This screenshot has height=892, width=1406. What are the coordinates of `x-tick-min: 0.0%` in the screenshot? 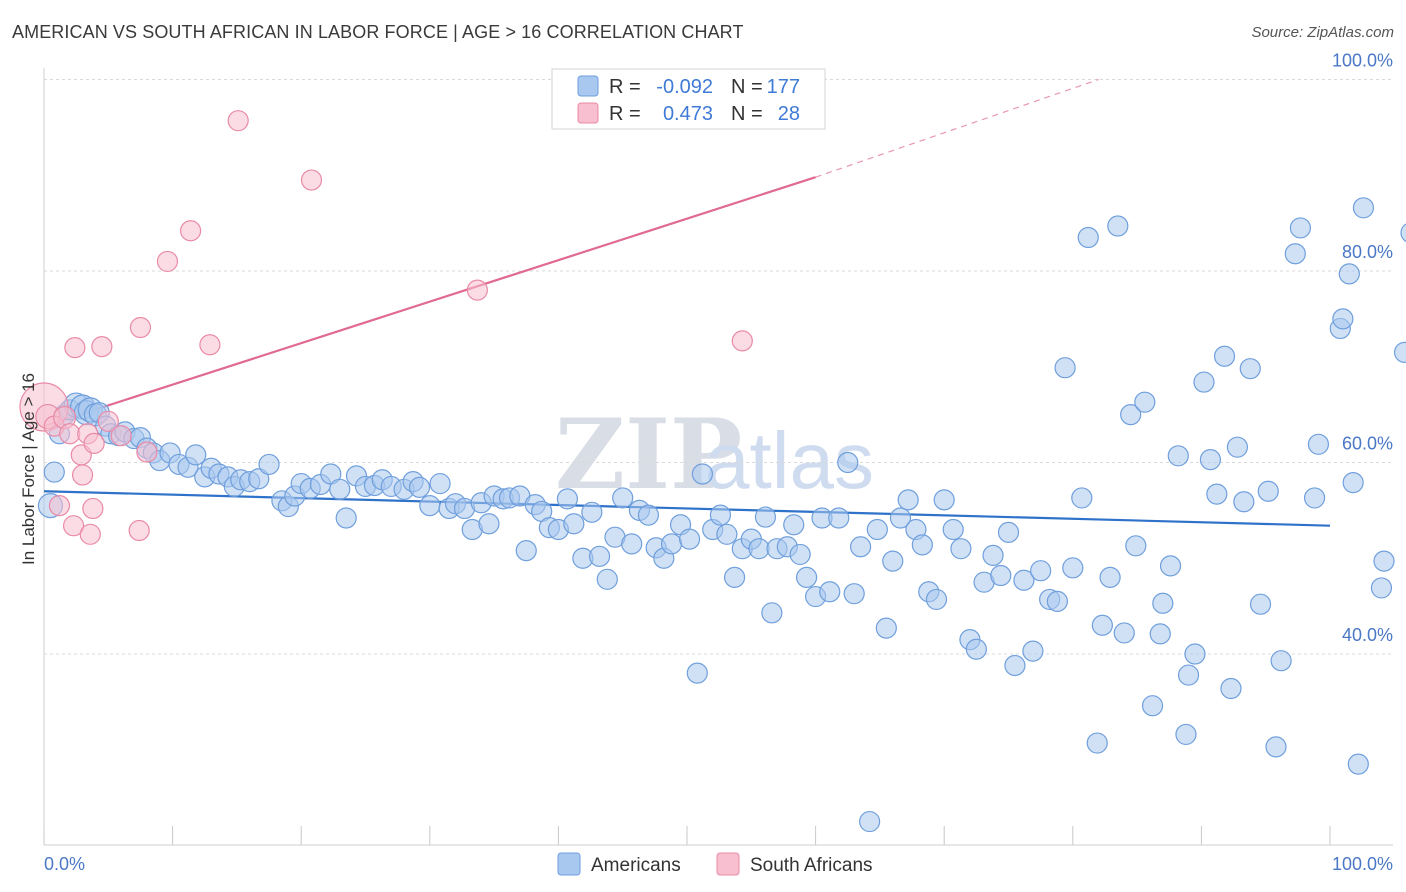 It's located at (64, 864).